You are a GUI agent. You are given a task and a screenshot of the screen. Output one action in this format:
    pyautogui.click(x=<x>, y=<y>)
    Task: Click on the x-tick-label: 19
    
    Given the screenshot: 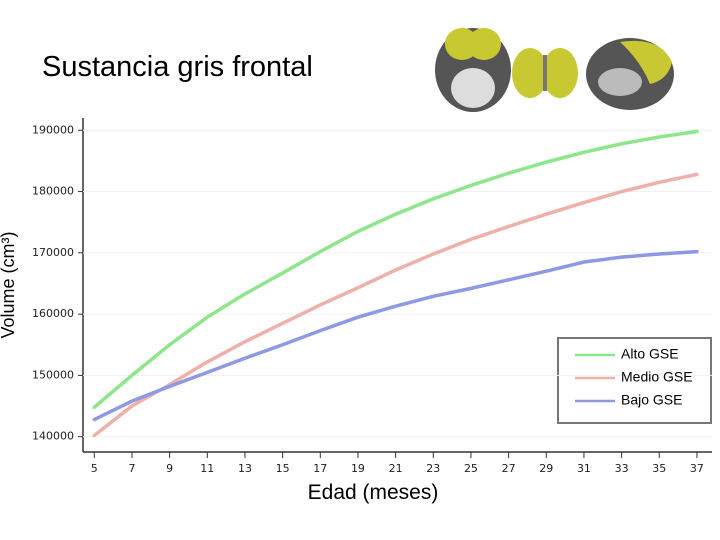 What is the action you would take?
    pyautogui.click(x=358, y=468)
    